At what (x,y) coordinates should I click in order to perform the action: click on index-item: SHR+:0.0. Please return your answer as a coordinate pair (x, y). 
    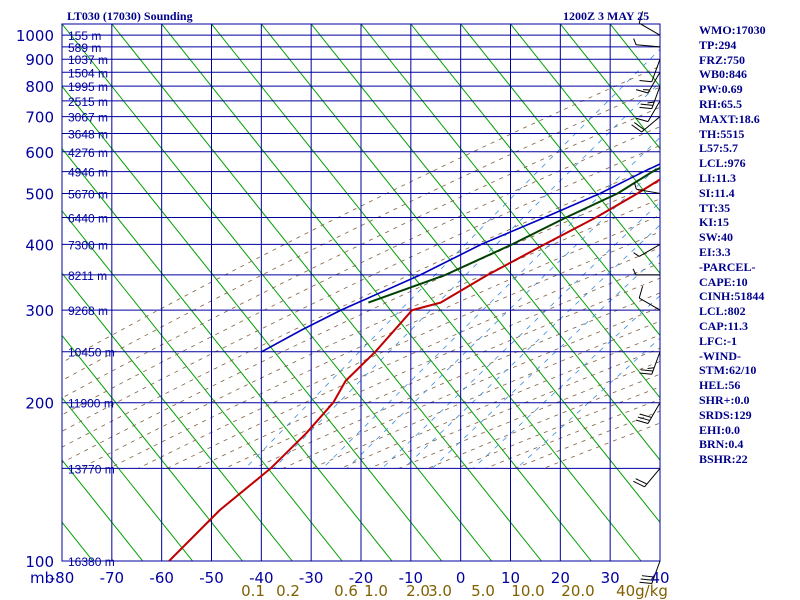
    Looking at the image, I should click on (724, 399).